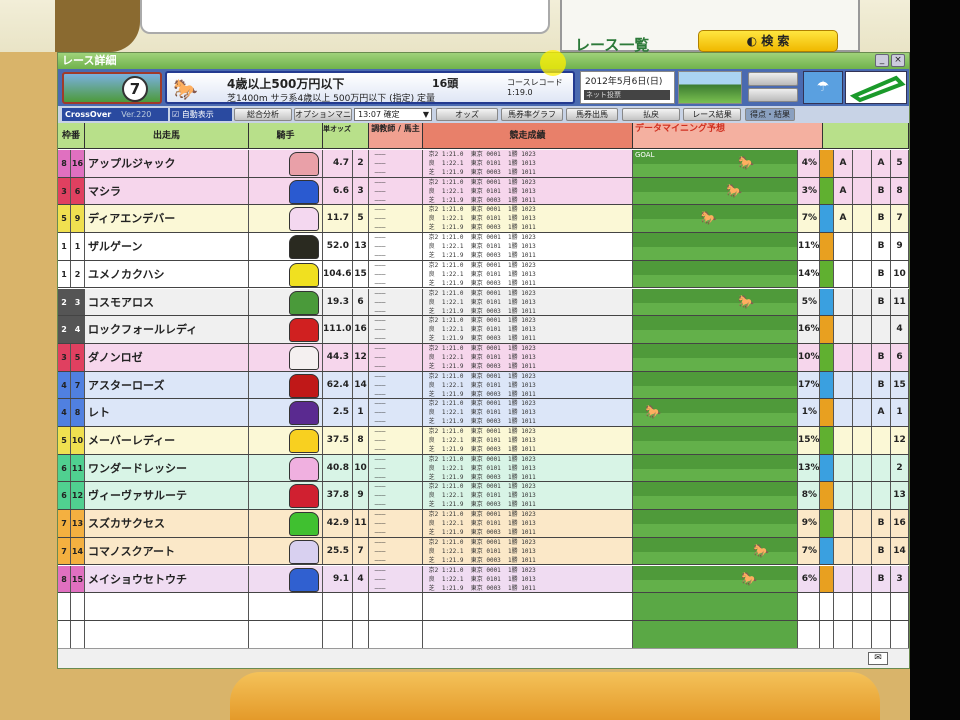 The image size is (960, 720). What do you see at coordinates (64, 468) in the screenshot?
I see `waku-value: 6` at bounding box center [64, 468].